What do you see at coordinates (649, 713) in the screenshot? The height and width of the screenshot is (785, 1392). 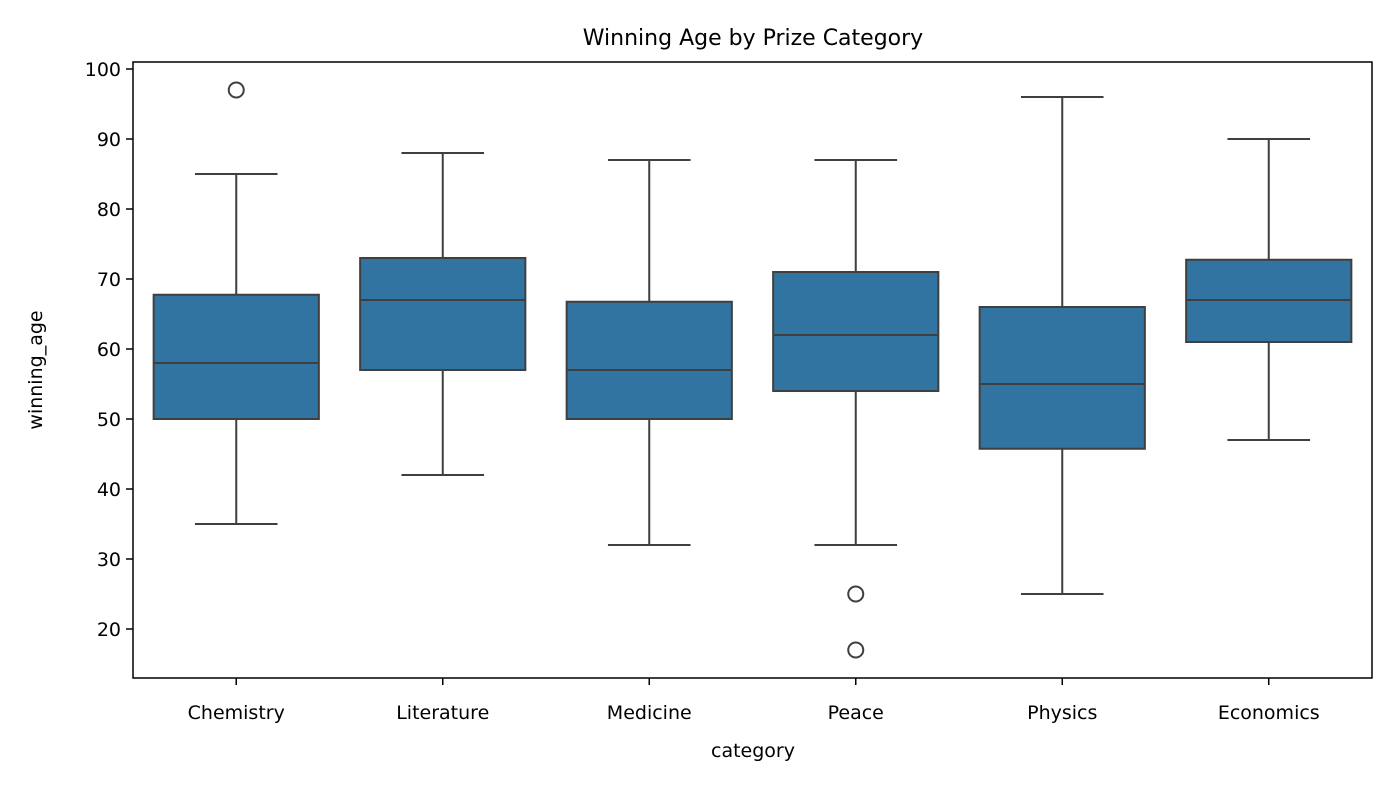 I see `x-tick-label: Medicine` at bounding box center [649, 713].